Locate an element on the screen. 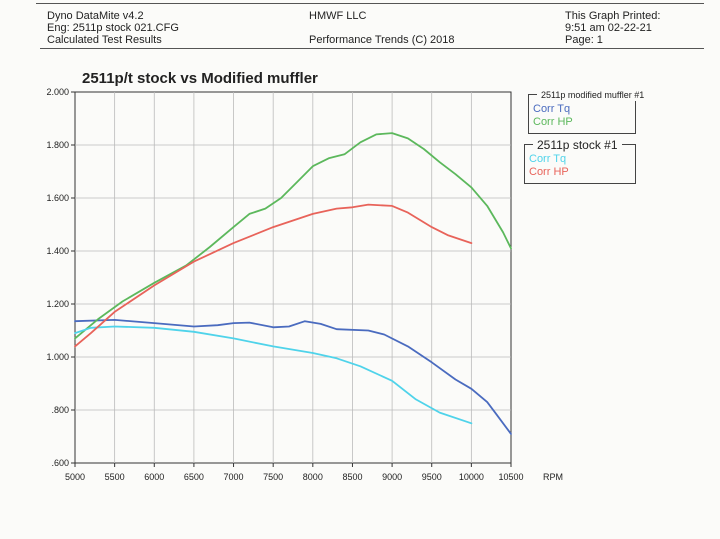 This screenshot has width=720, height=539. header-software: Dyno DataMite v4.2 is located at coordinates (95, 16).